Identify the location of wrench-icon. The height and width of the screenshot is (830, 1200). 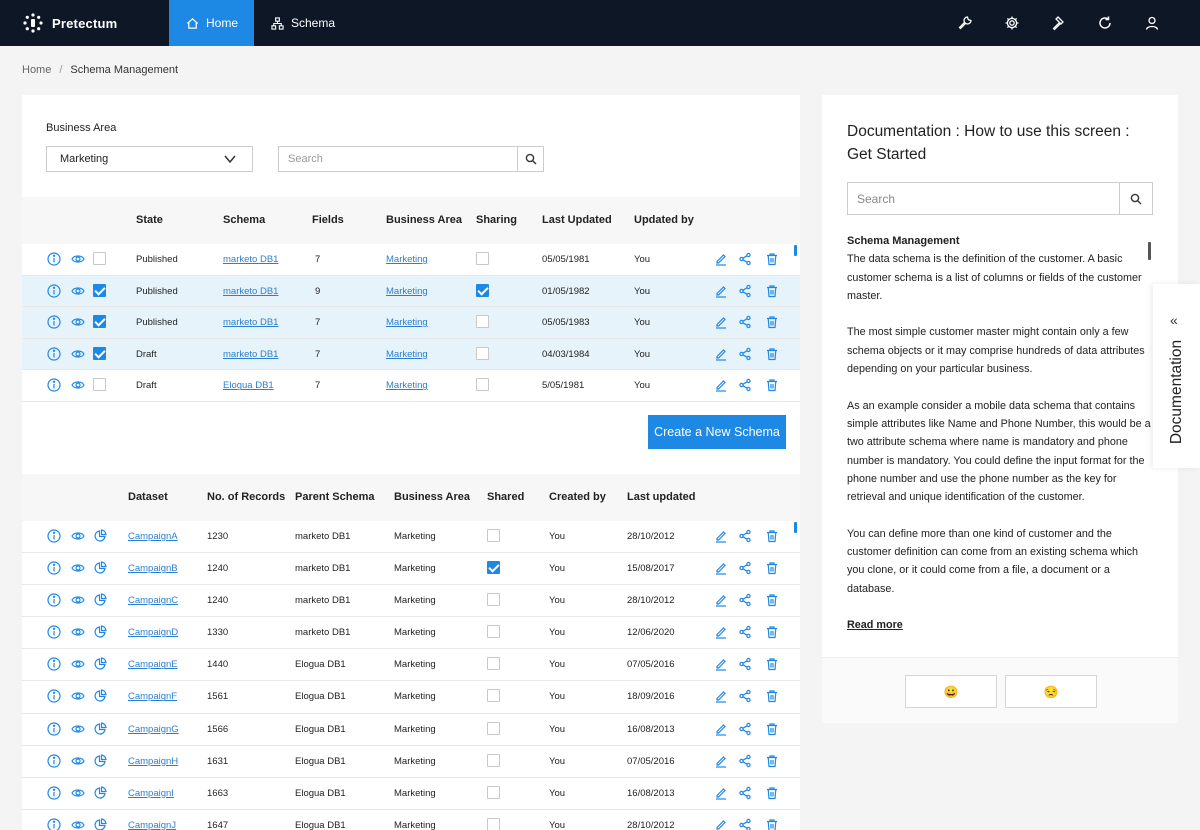
(965, 23).